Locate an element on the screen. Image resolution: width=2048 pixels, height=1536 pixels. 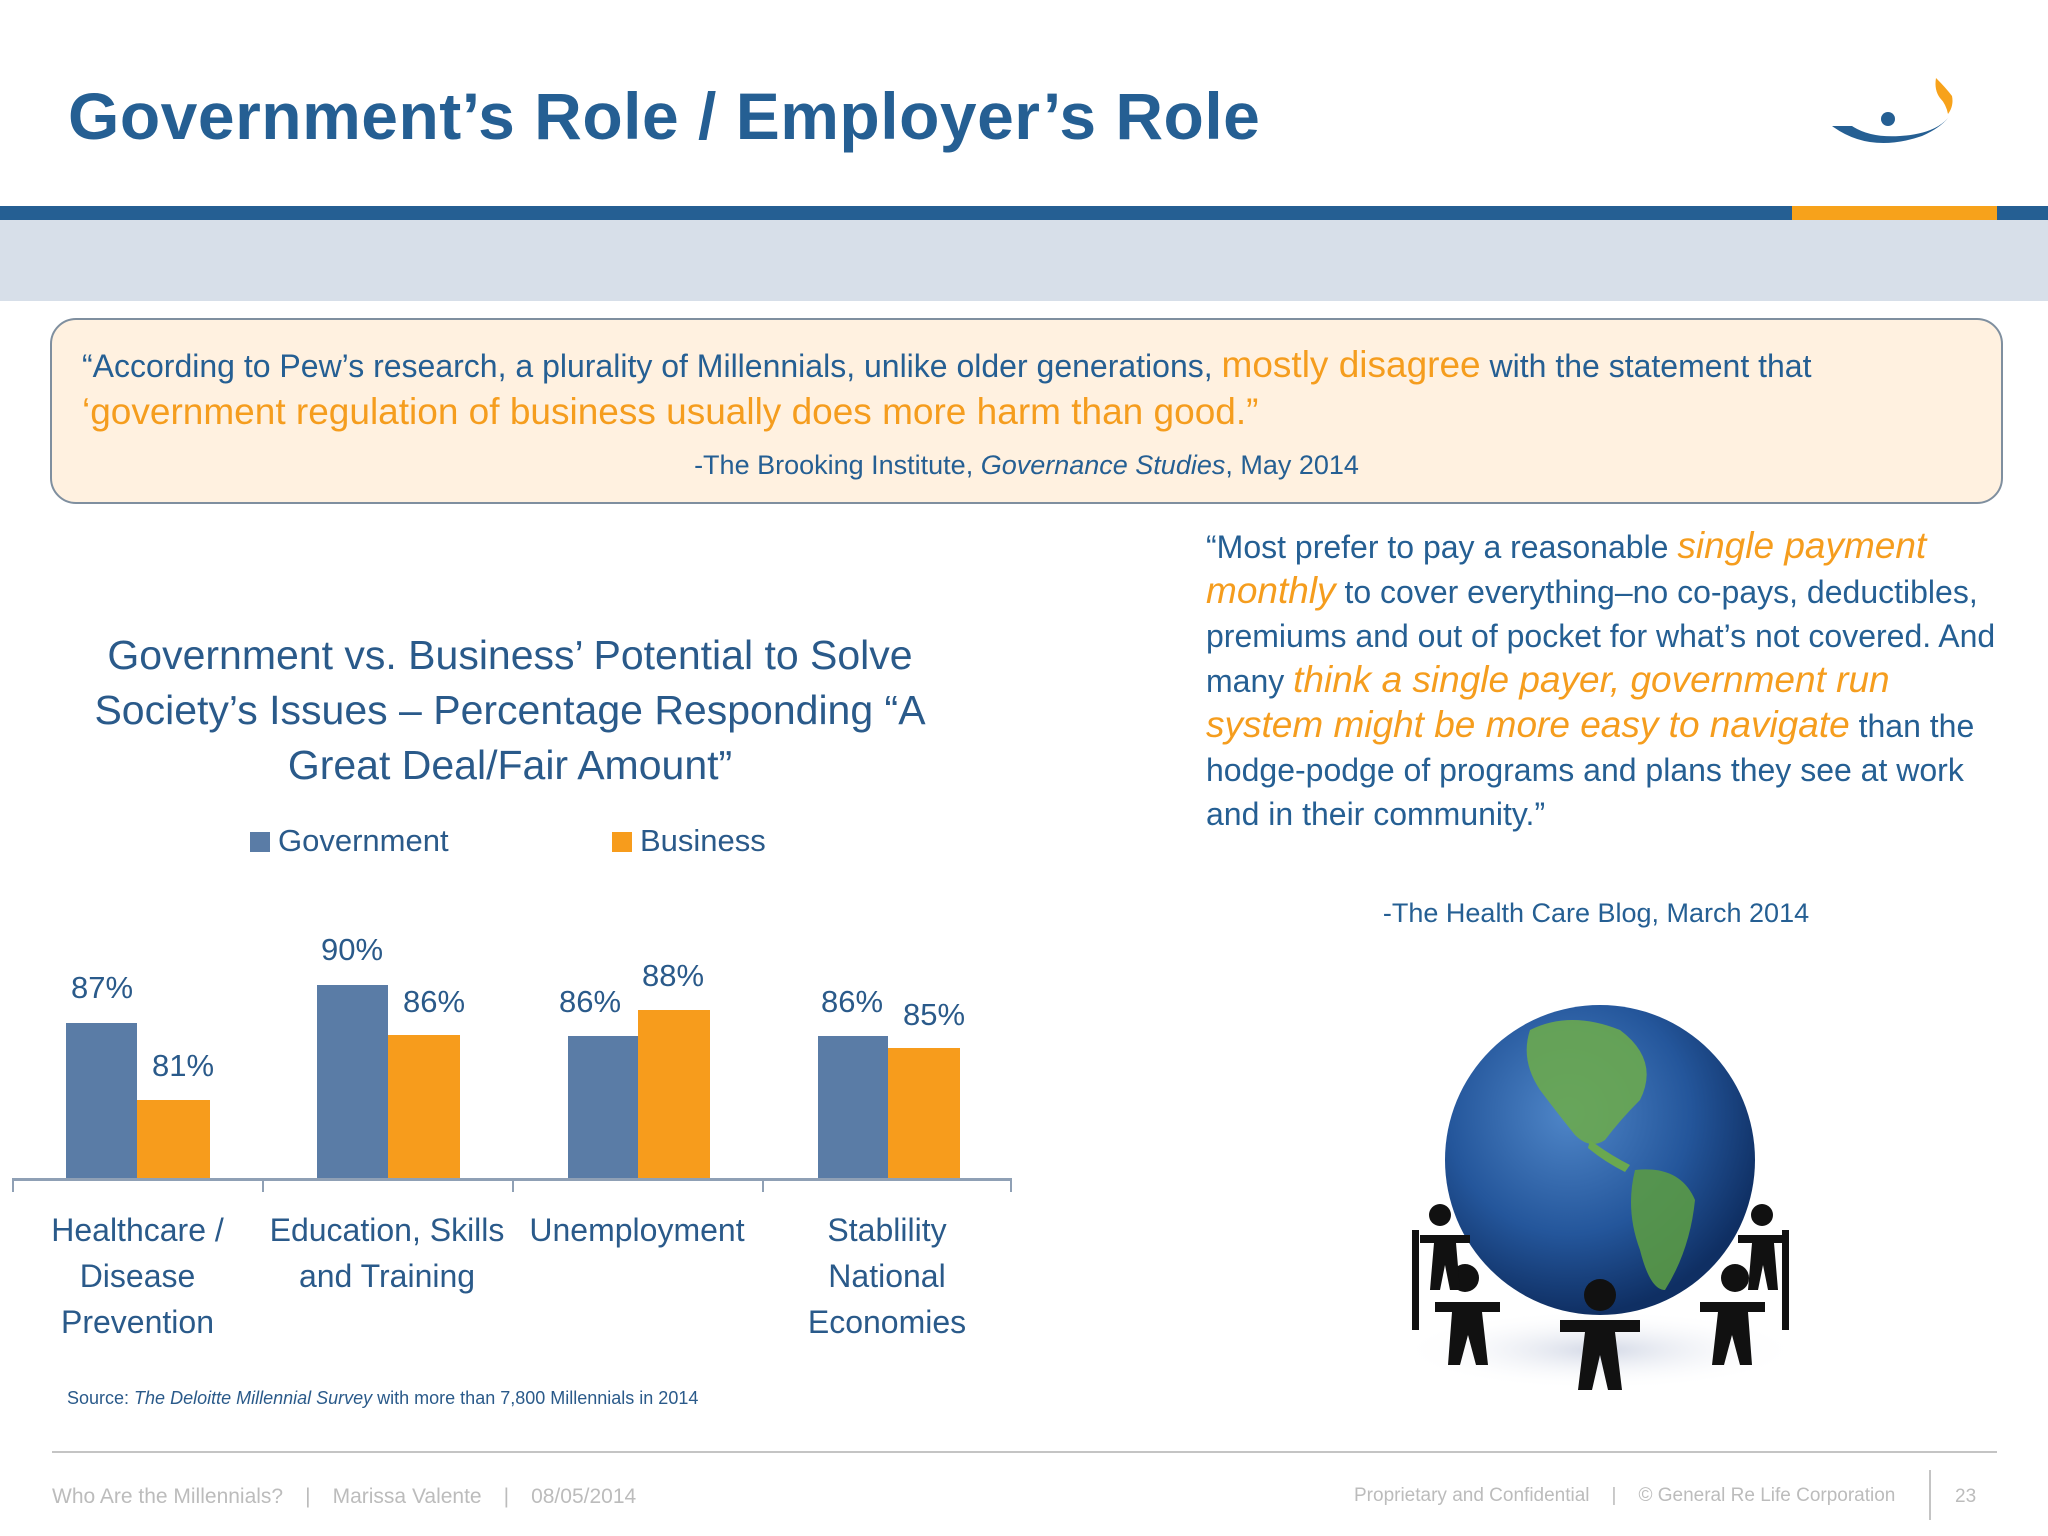
category-label-healthcare: Healthcare / Disease Prevention is located at coordinates (137, 1276).